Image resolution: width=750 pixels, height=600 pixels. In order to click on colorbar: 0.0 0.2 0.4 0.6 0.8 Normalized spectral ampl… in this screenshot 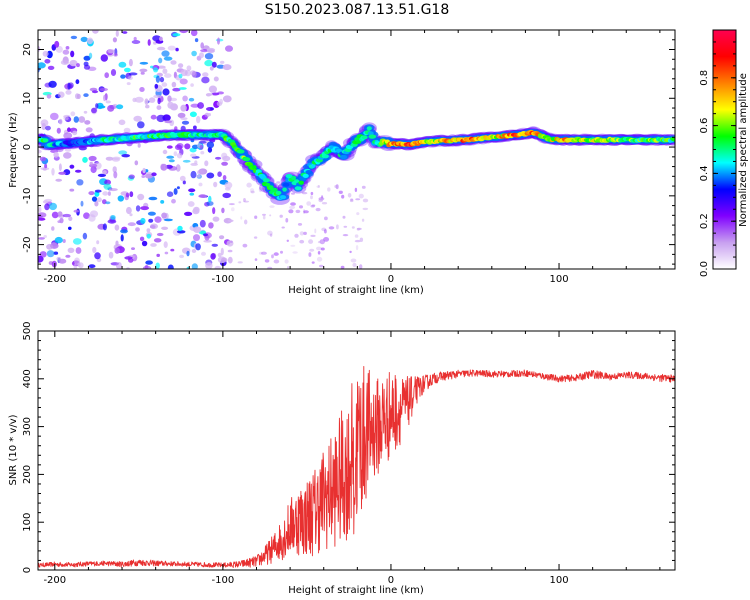, I will do `click(724, 153)`.